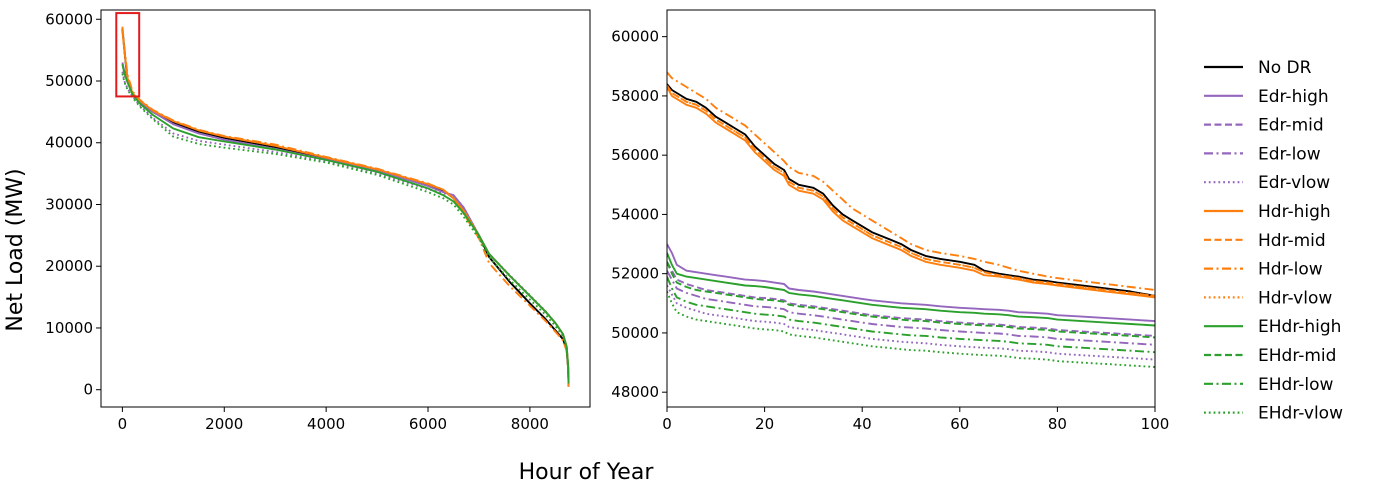 The image size is (1373, 494). I want to click on x-axis-label: Hour of Year, so click(587, 472).